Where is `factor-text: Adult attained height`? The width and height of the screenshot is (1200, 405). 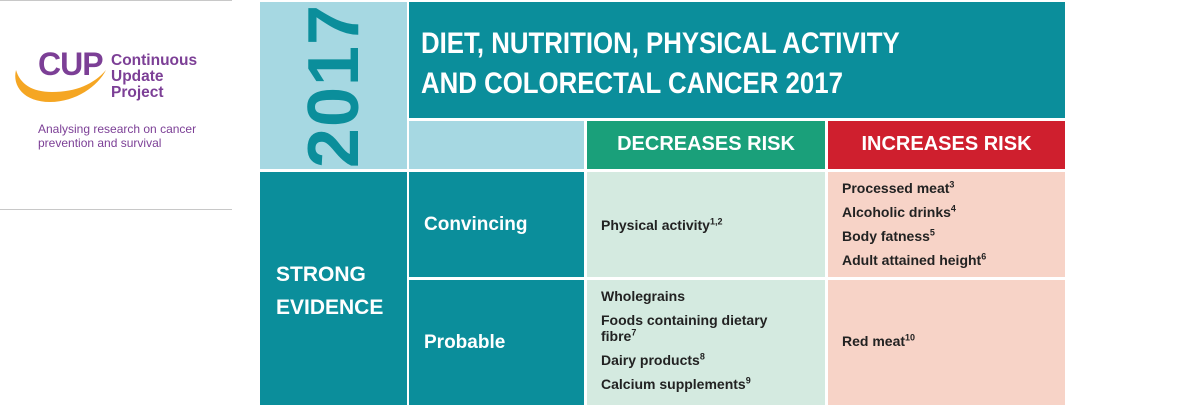 factor-text: Adult attained height is located at coordinates (912, 260).